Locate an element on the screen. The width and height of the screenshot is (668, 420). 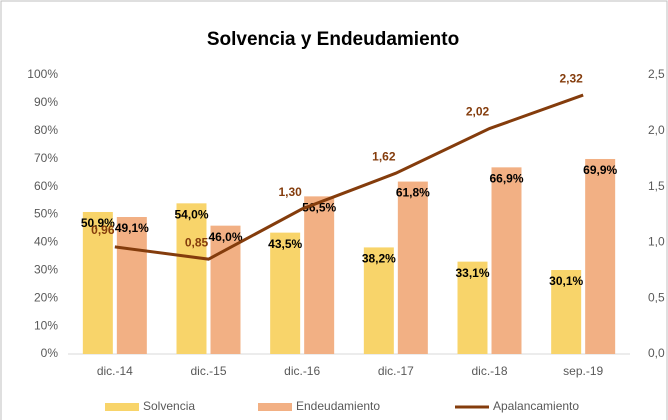
y2-tick-label: 1,5 is located at coordinates (656, 186).